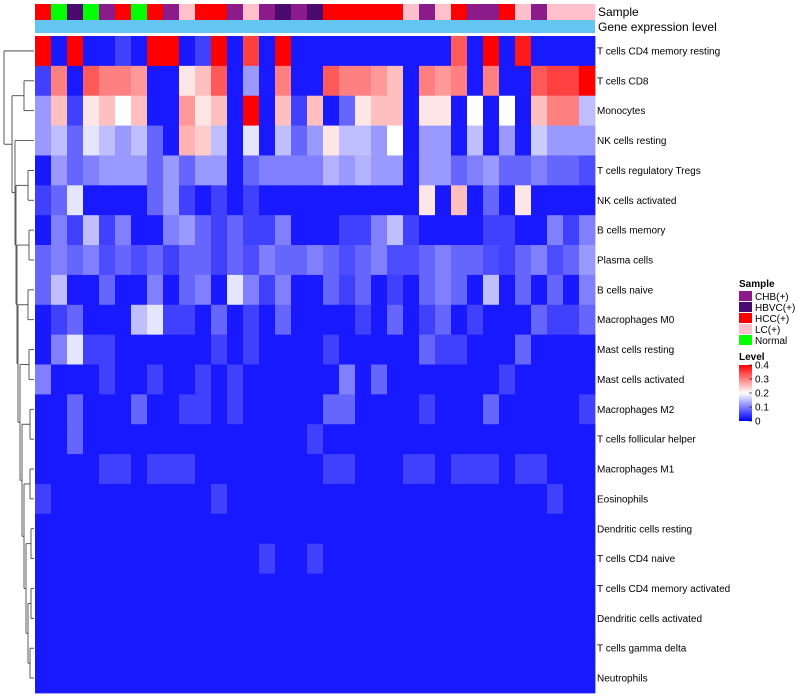  Describe the element at coordinates (636, 470) in the screenshot. I see `row-label: Macrophages M1` at that location.